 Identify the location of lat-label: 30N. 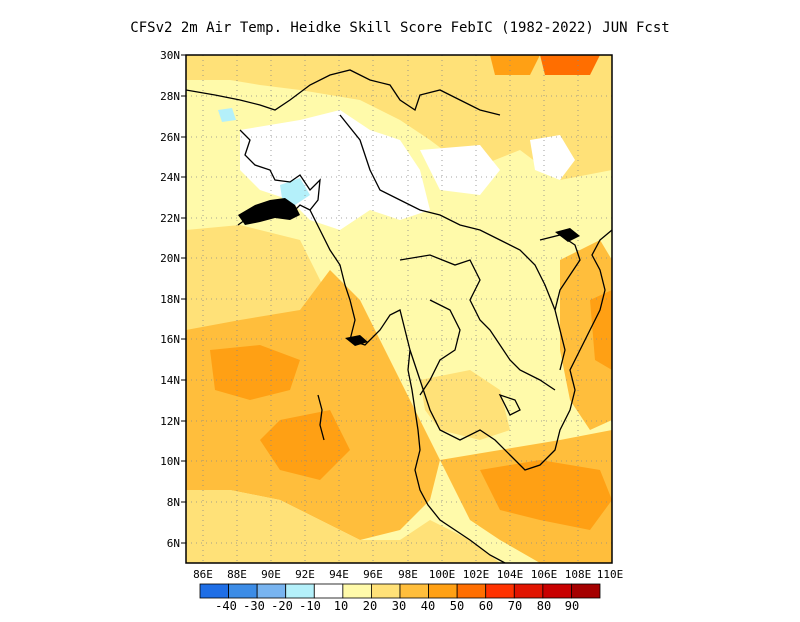
(170, 55).